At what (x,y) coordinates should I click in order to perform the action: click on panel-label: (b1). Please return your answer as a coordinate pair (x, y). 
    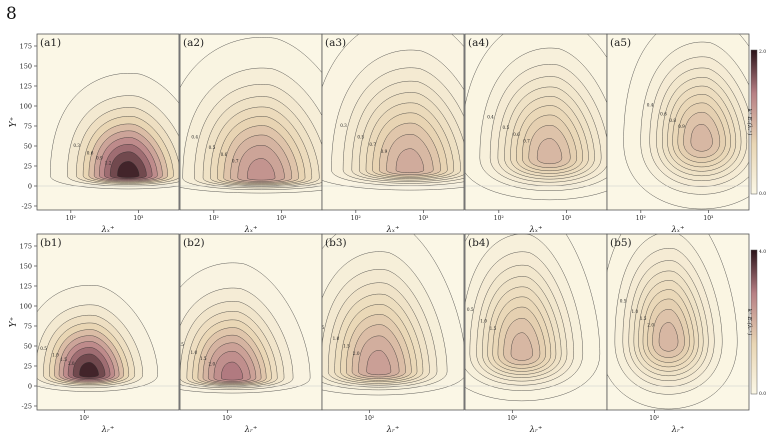
    Looking at the image, I should click on (51, 243).